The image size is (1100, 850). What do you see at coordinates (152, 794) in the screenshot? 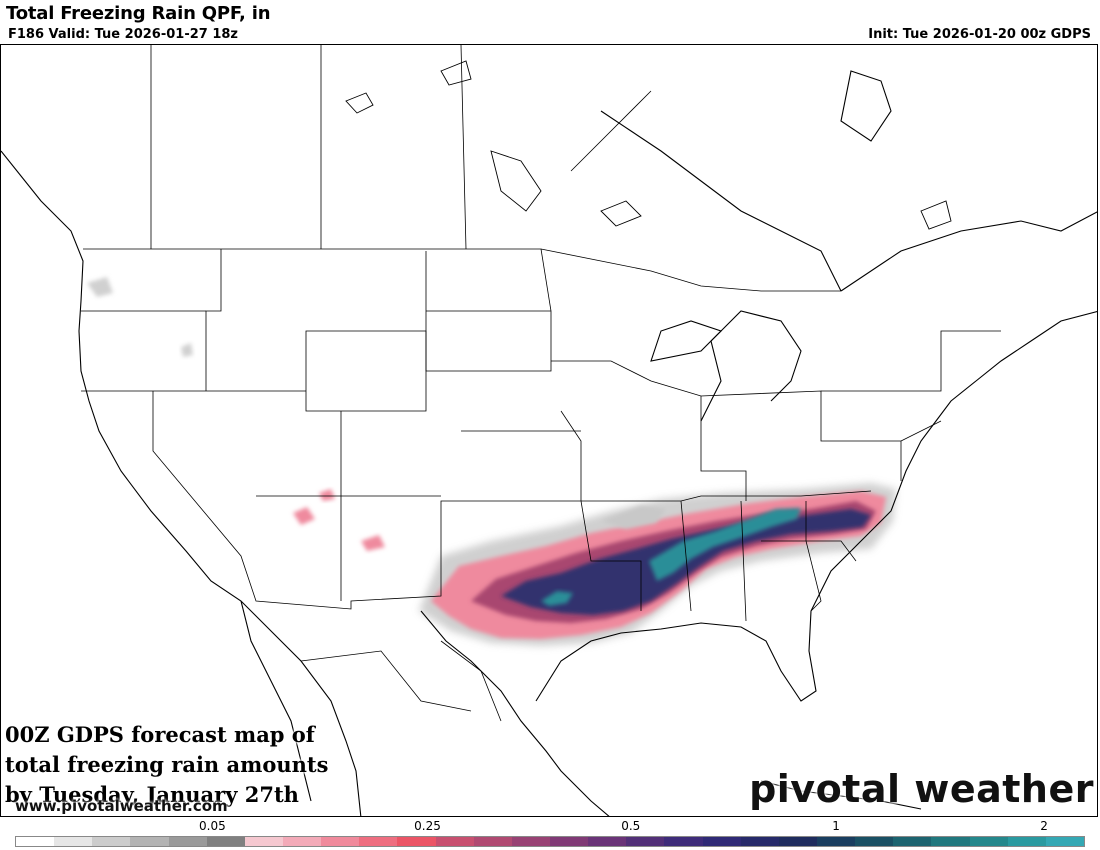
I see `caption-line: by Tuesday, January 27th` at bounding box center [152, 794].